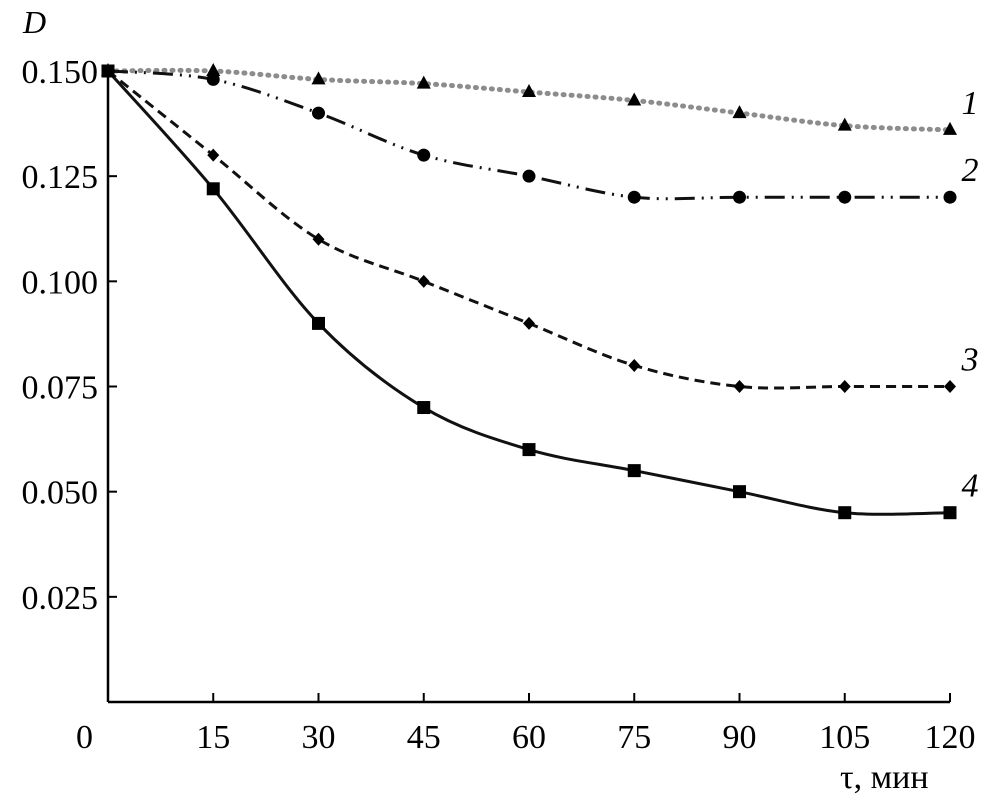 Image resolution: width=989 pixels, height=801 pixels. I want to click on y-tick-label: 0.125, so click(60, 177).